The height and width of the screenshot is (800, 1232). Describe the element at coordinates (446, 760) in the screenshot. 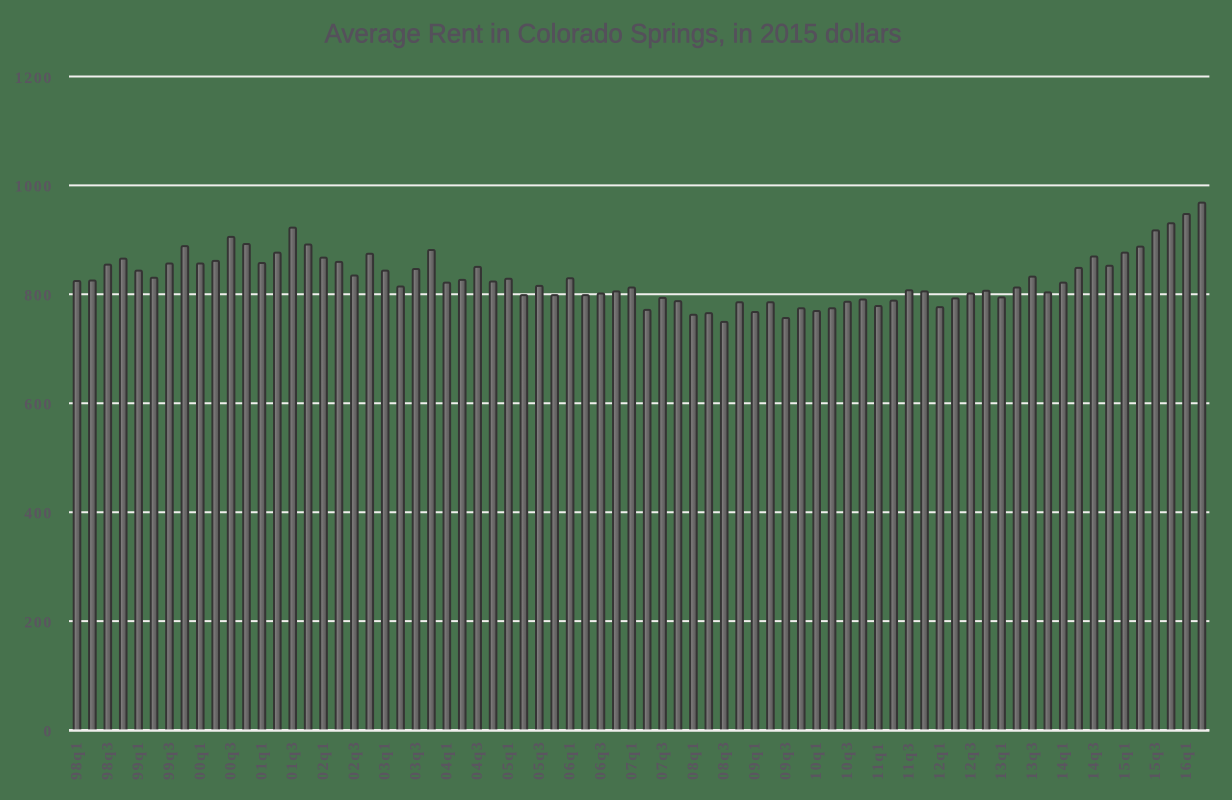

I see `svg-text: 04q1` at that location.